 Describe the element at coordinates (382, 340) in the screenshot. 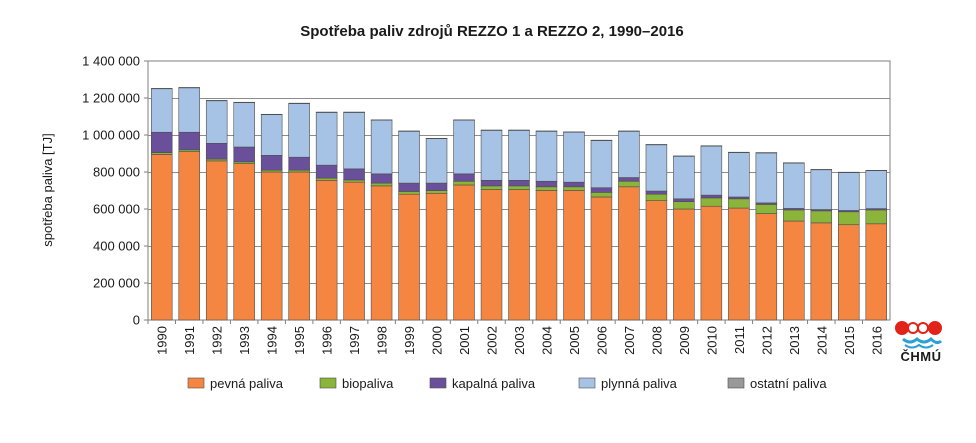

I see `x-tick-label: 1998` at that location.